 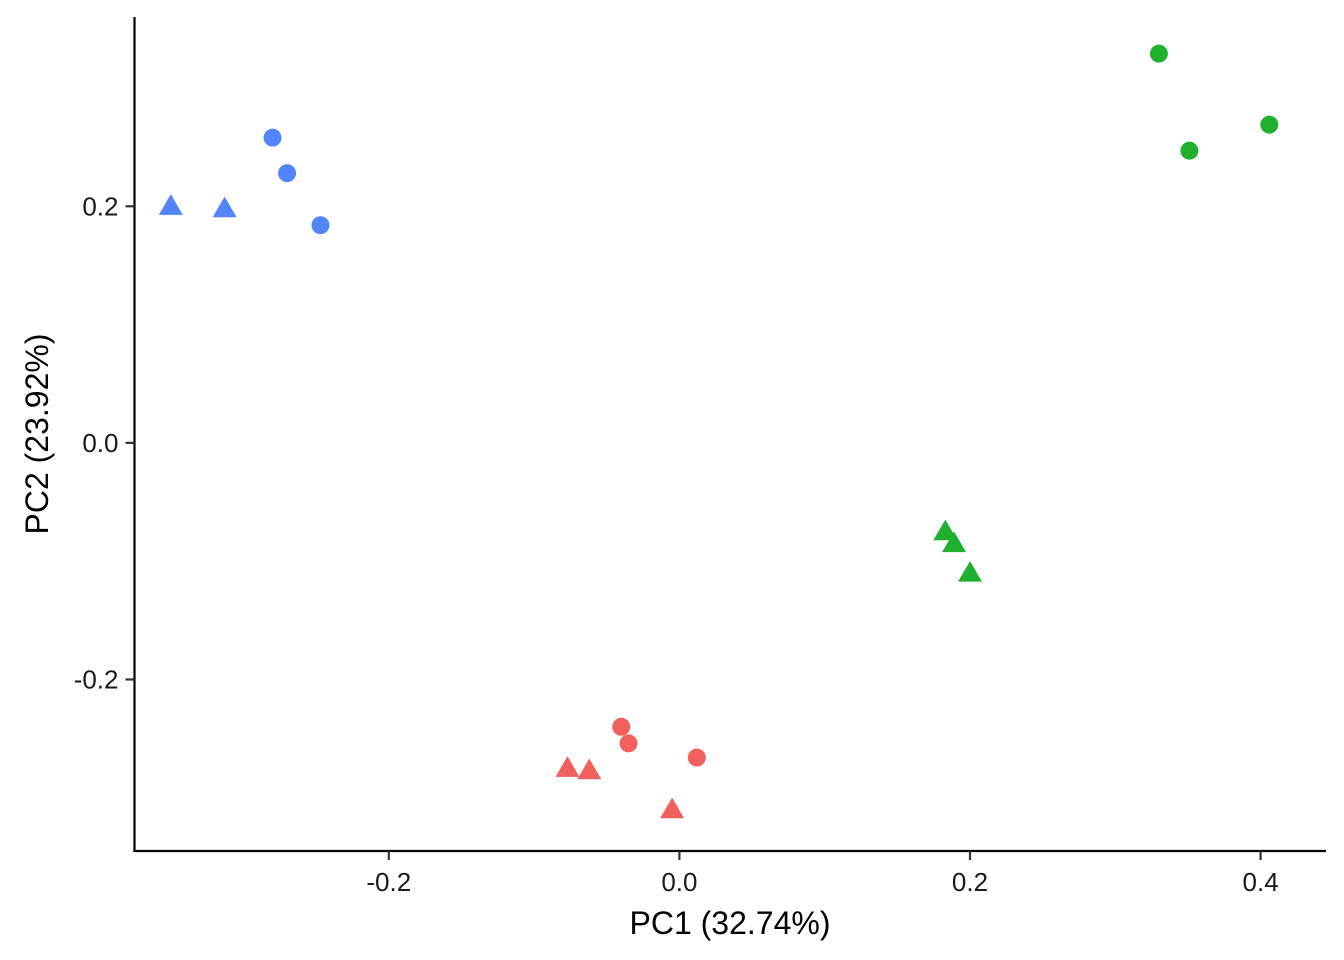 What do you see at coordinates (96, 679) in the screenshot?
I see `y-tick-label: -0.2` at bounding box center [96, 679].